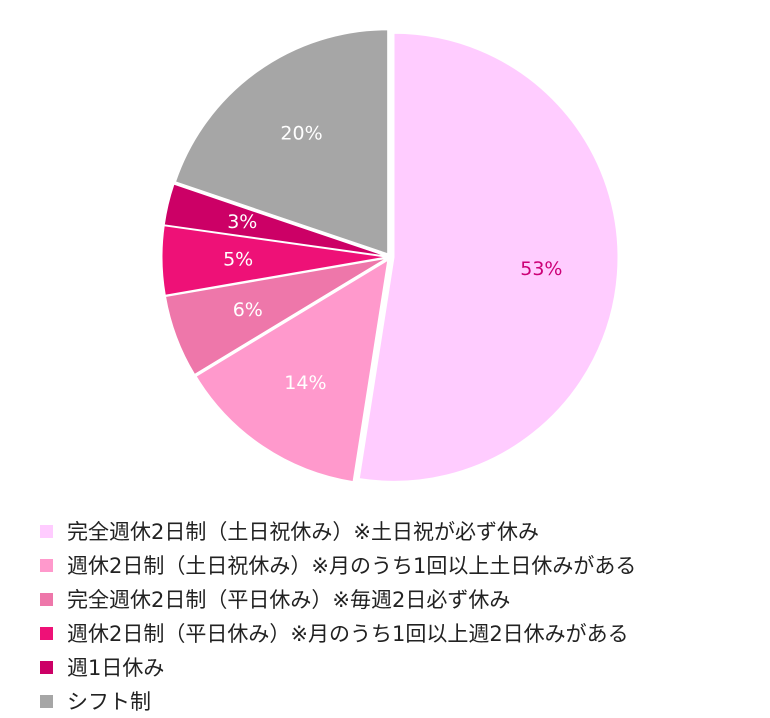  Describe the element at coordinates (242, 222) in the screenshot. I see `pie-value-label-5: 3%` at that location.